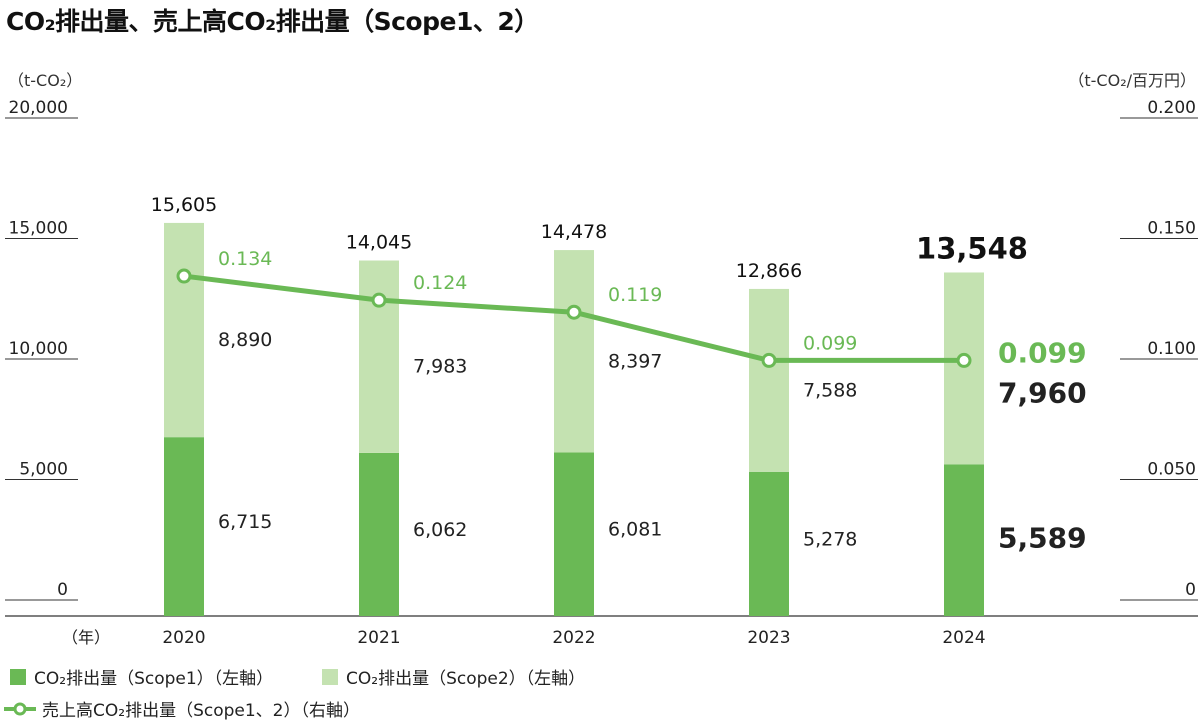 The image size is (1200, 724). What do you see at coordinates (830, 539) in the screenshot?
I see `data-label-scope1: 5,278` at bounding box center [830, 539].